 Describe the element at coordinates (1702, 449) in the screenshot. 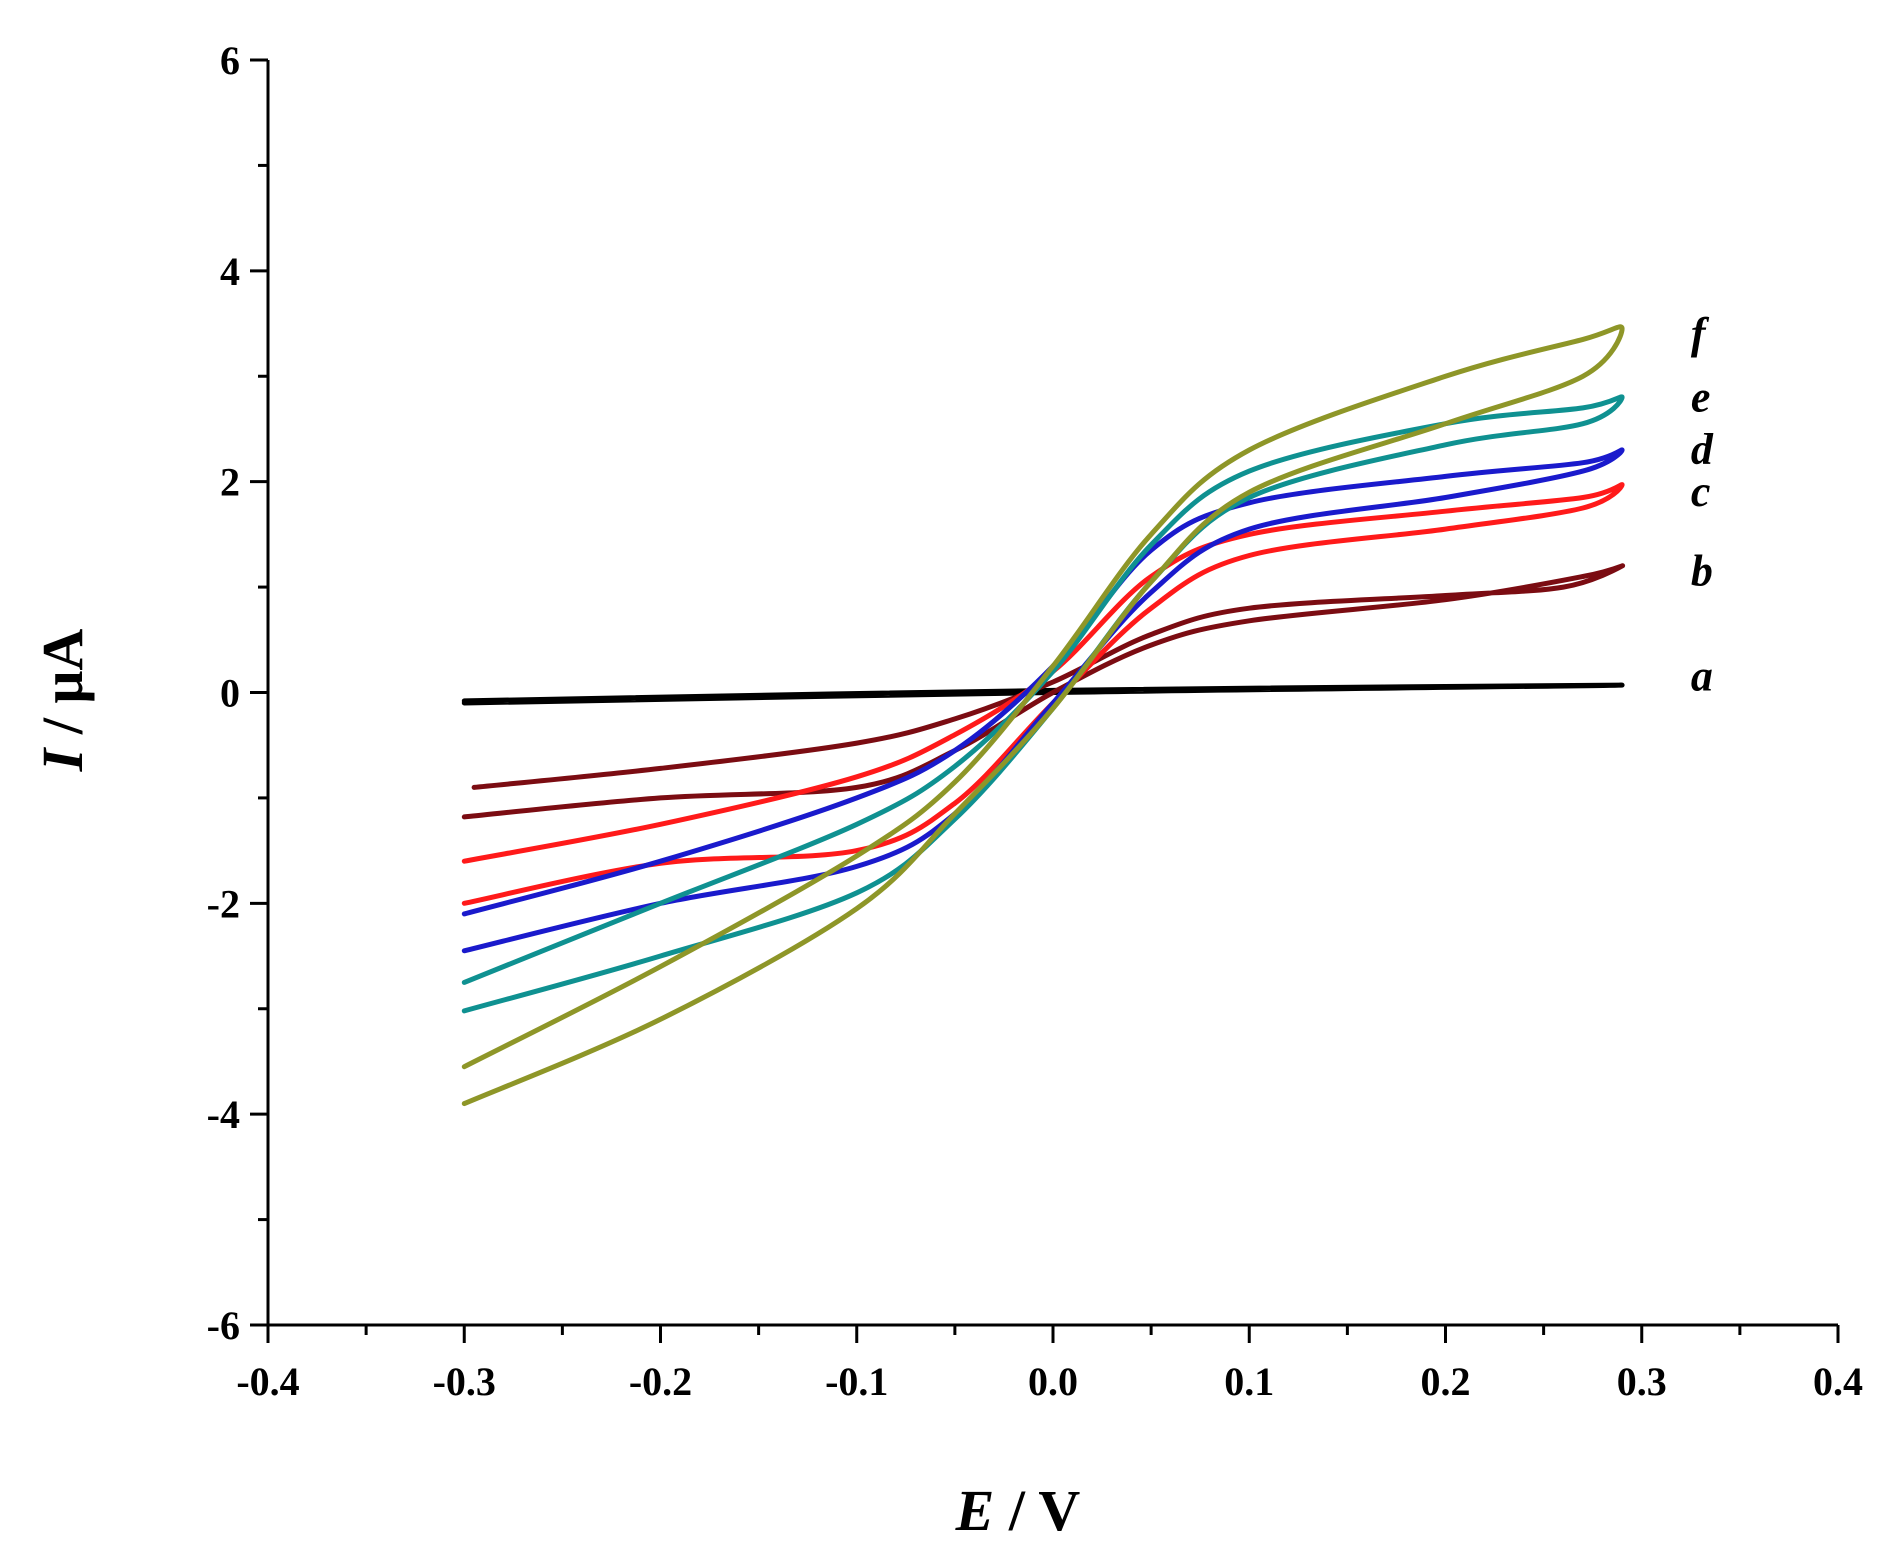

I see `curve-label-d: d` at that location.